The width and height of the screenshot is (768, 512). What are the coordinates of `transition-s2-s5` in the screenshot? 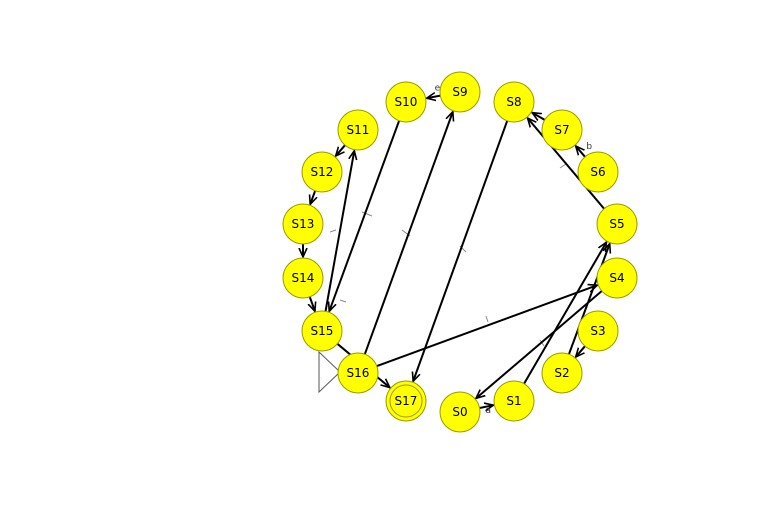 It's located at (588, 299).